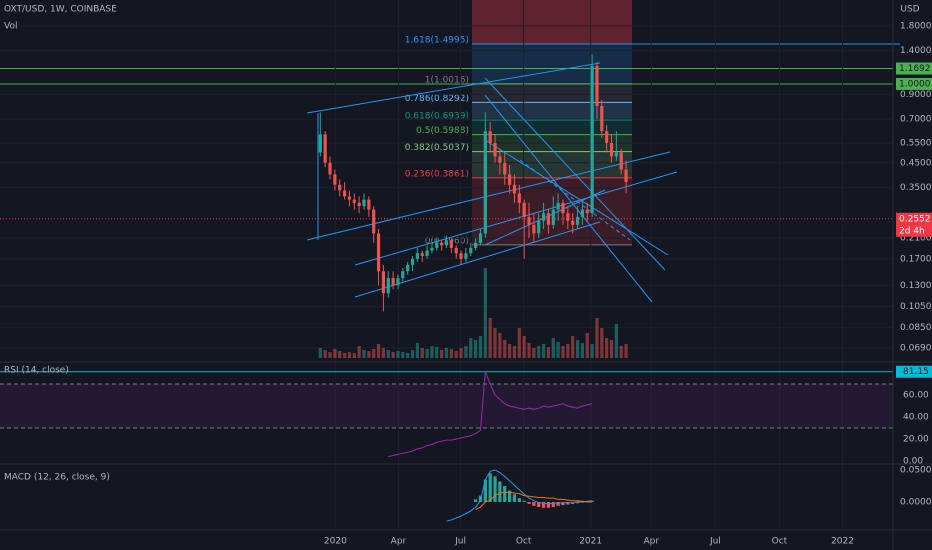 The width and height of the screenshot is (932, 550). I want to click on fib-label: 0.236(0.3861), so click(437, 174).